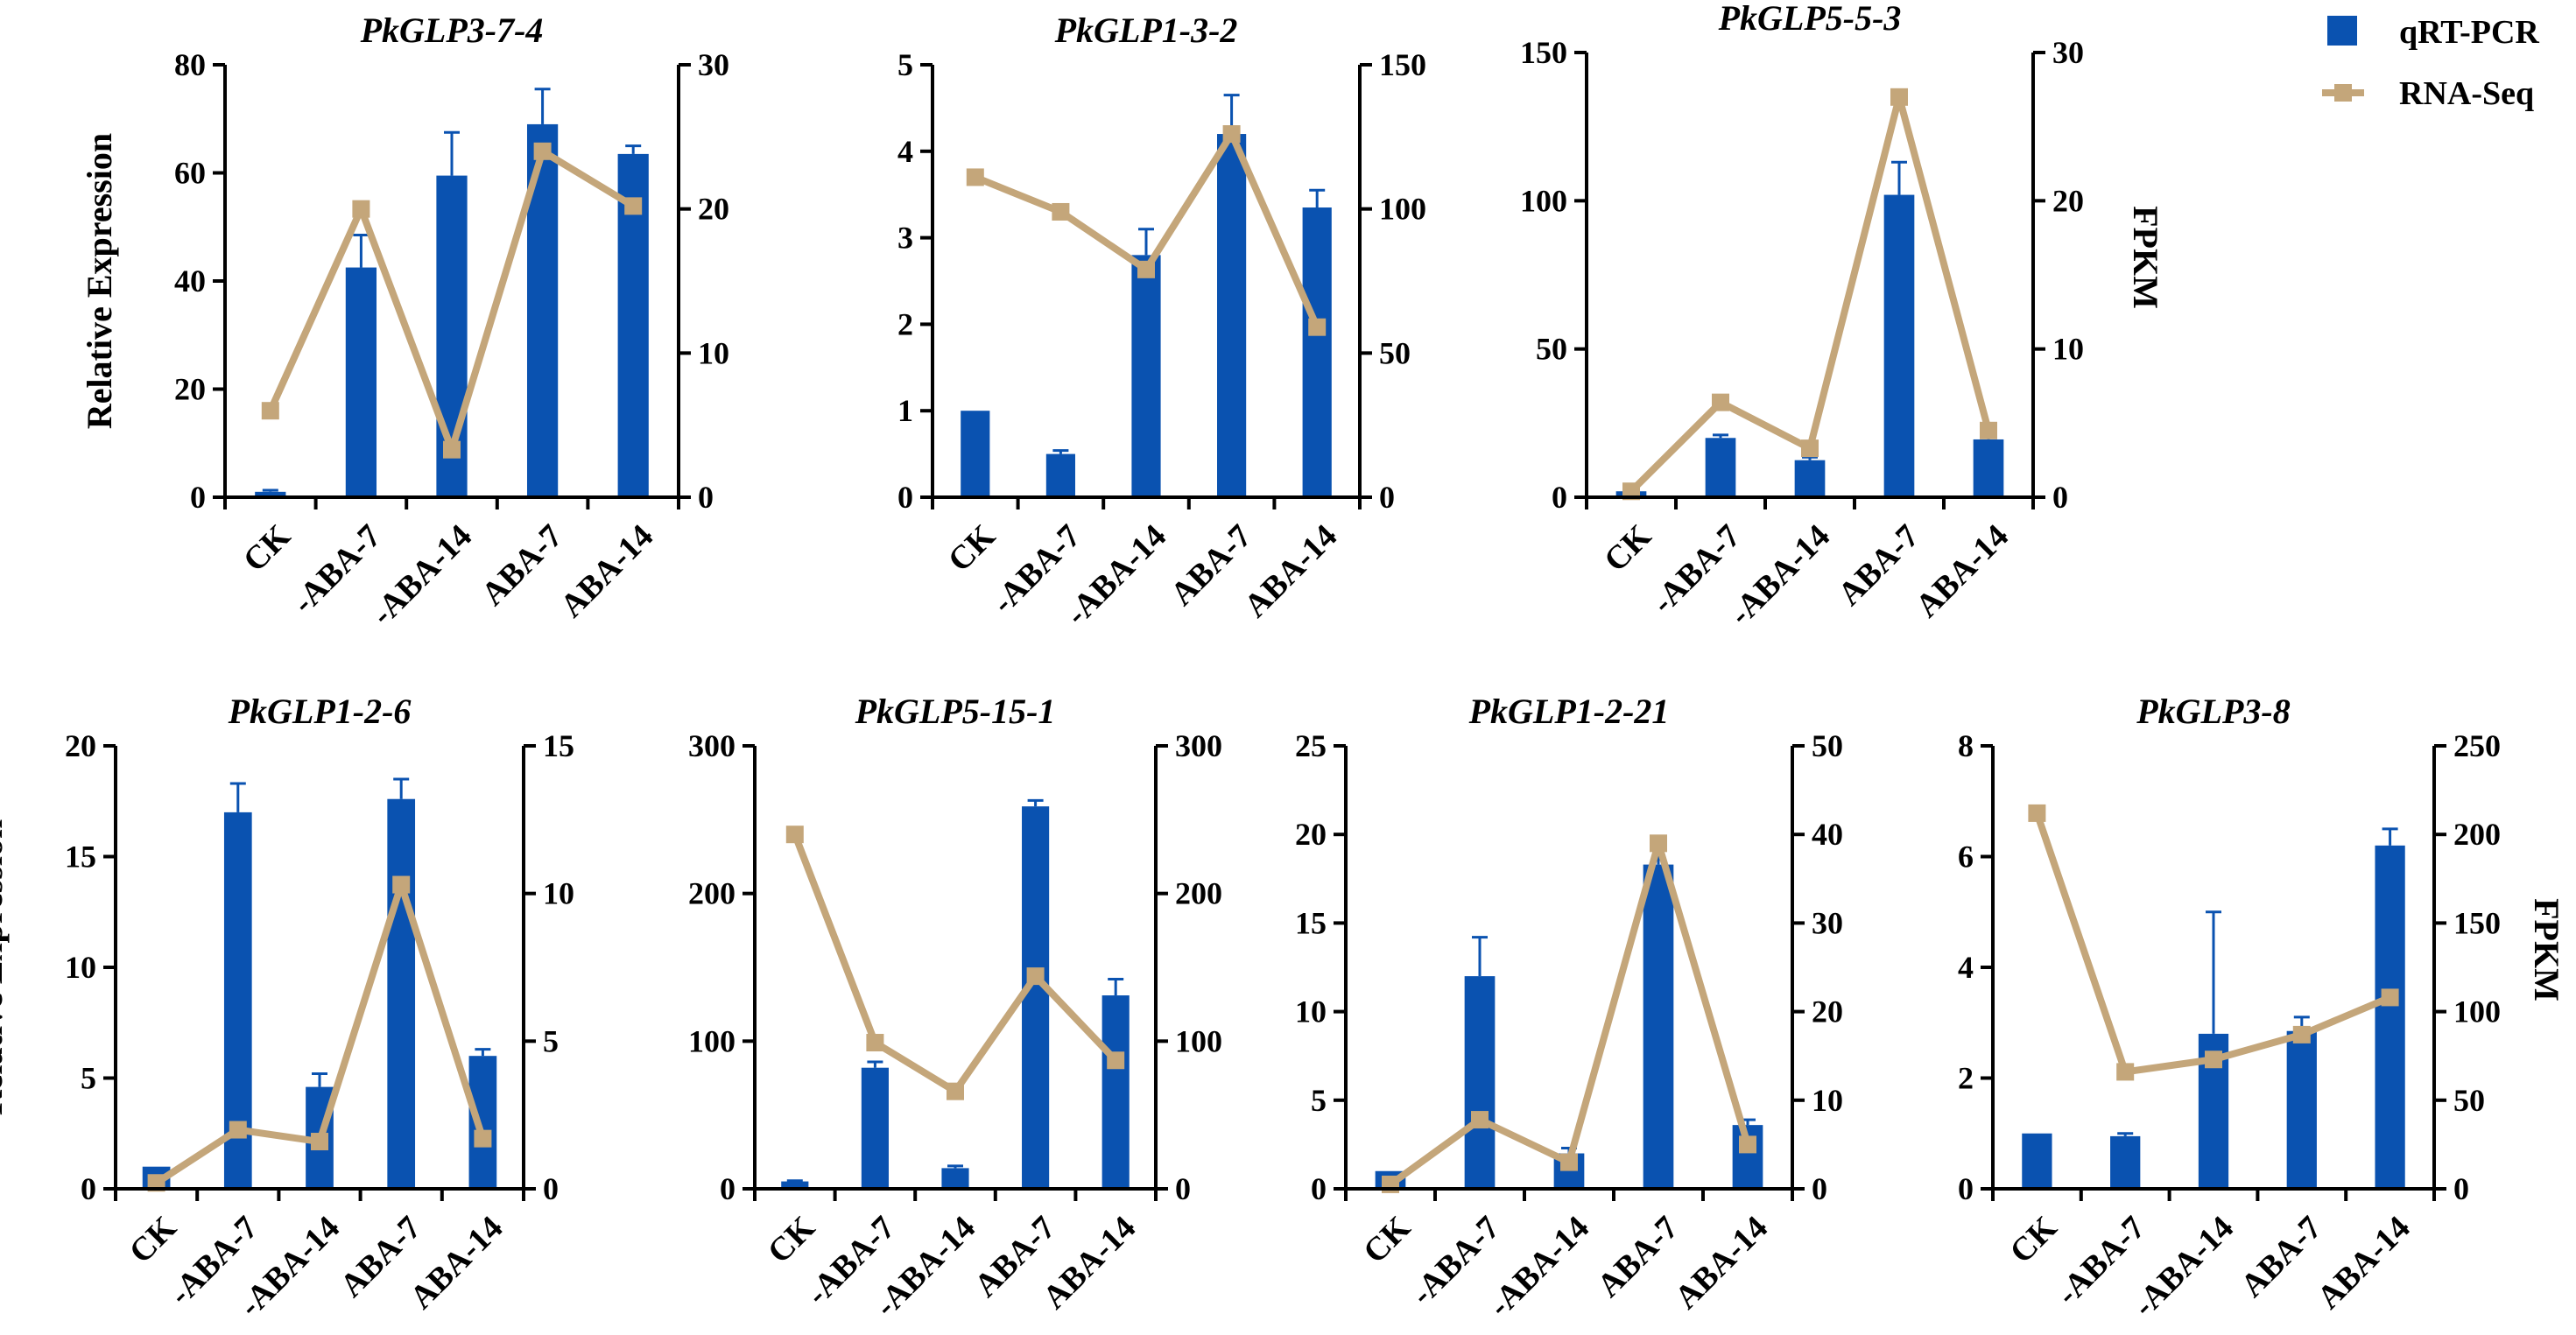  What do you see at coordinates (2466, 93) in the screenshot?
I see `legend-line-label: RNA-Seq` at bounding box center [2466, 93].